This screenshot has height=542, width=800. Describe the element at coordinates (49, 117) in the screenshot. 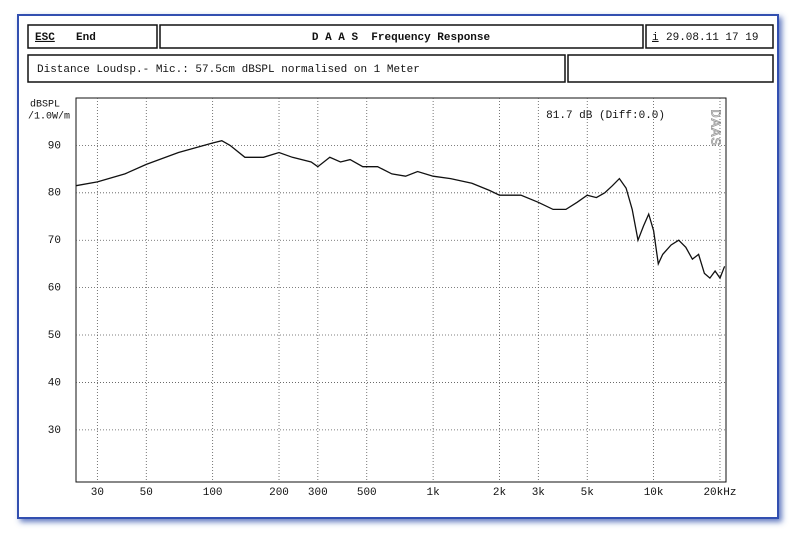

I see `y-label: /1.0W/m` at that location.